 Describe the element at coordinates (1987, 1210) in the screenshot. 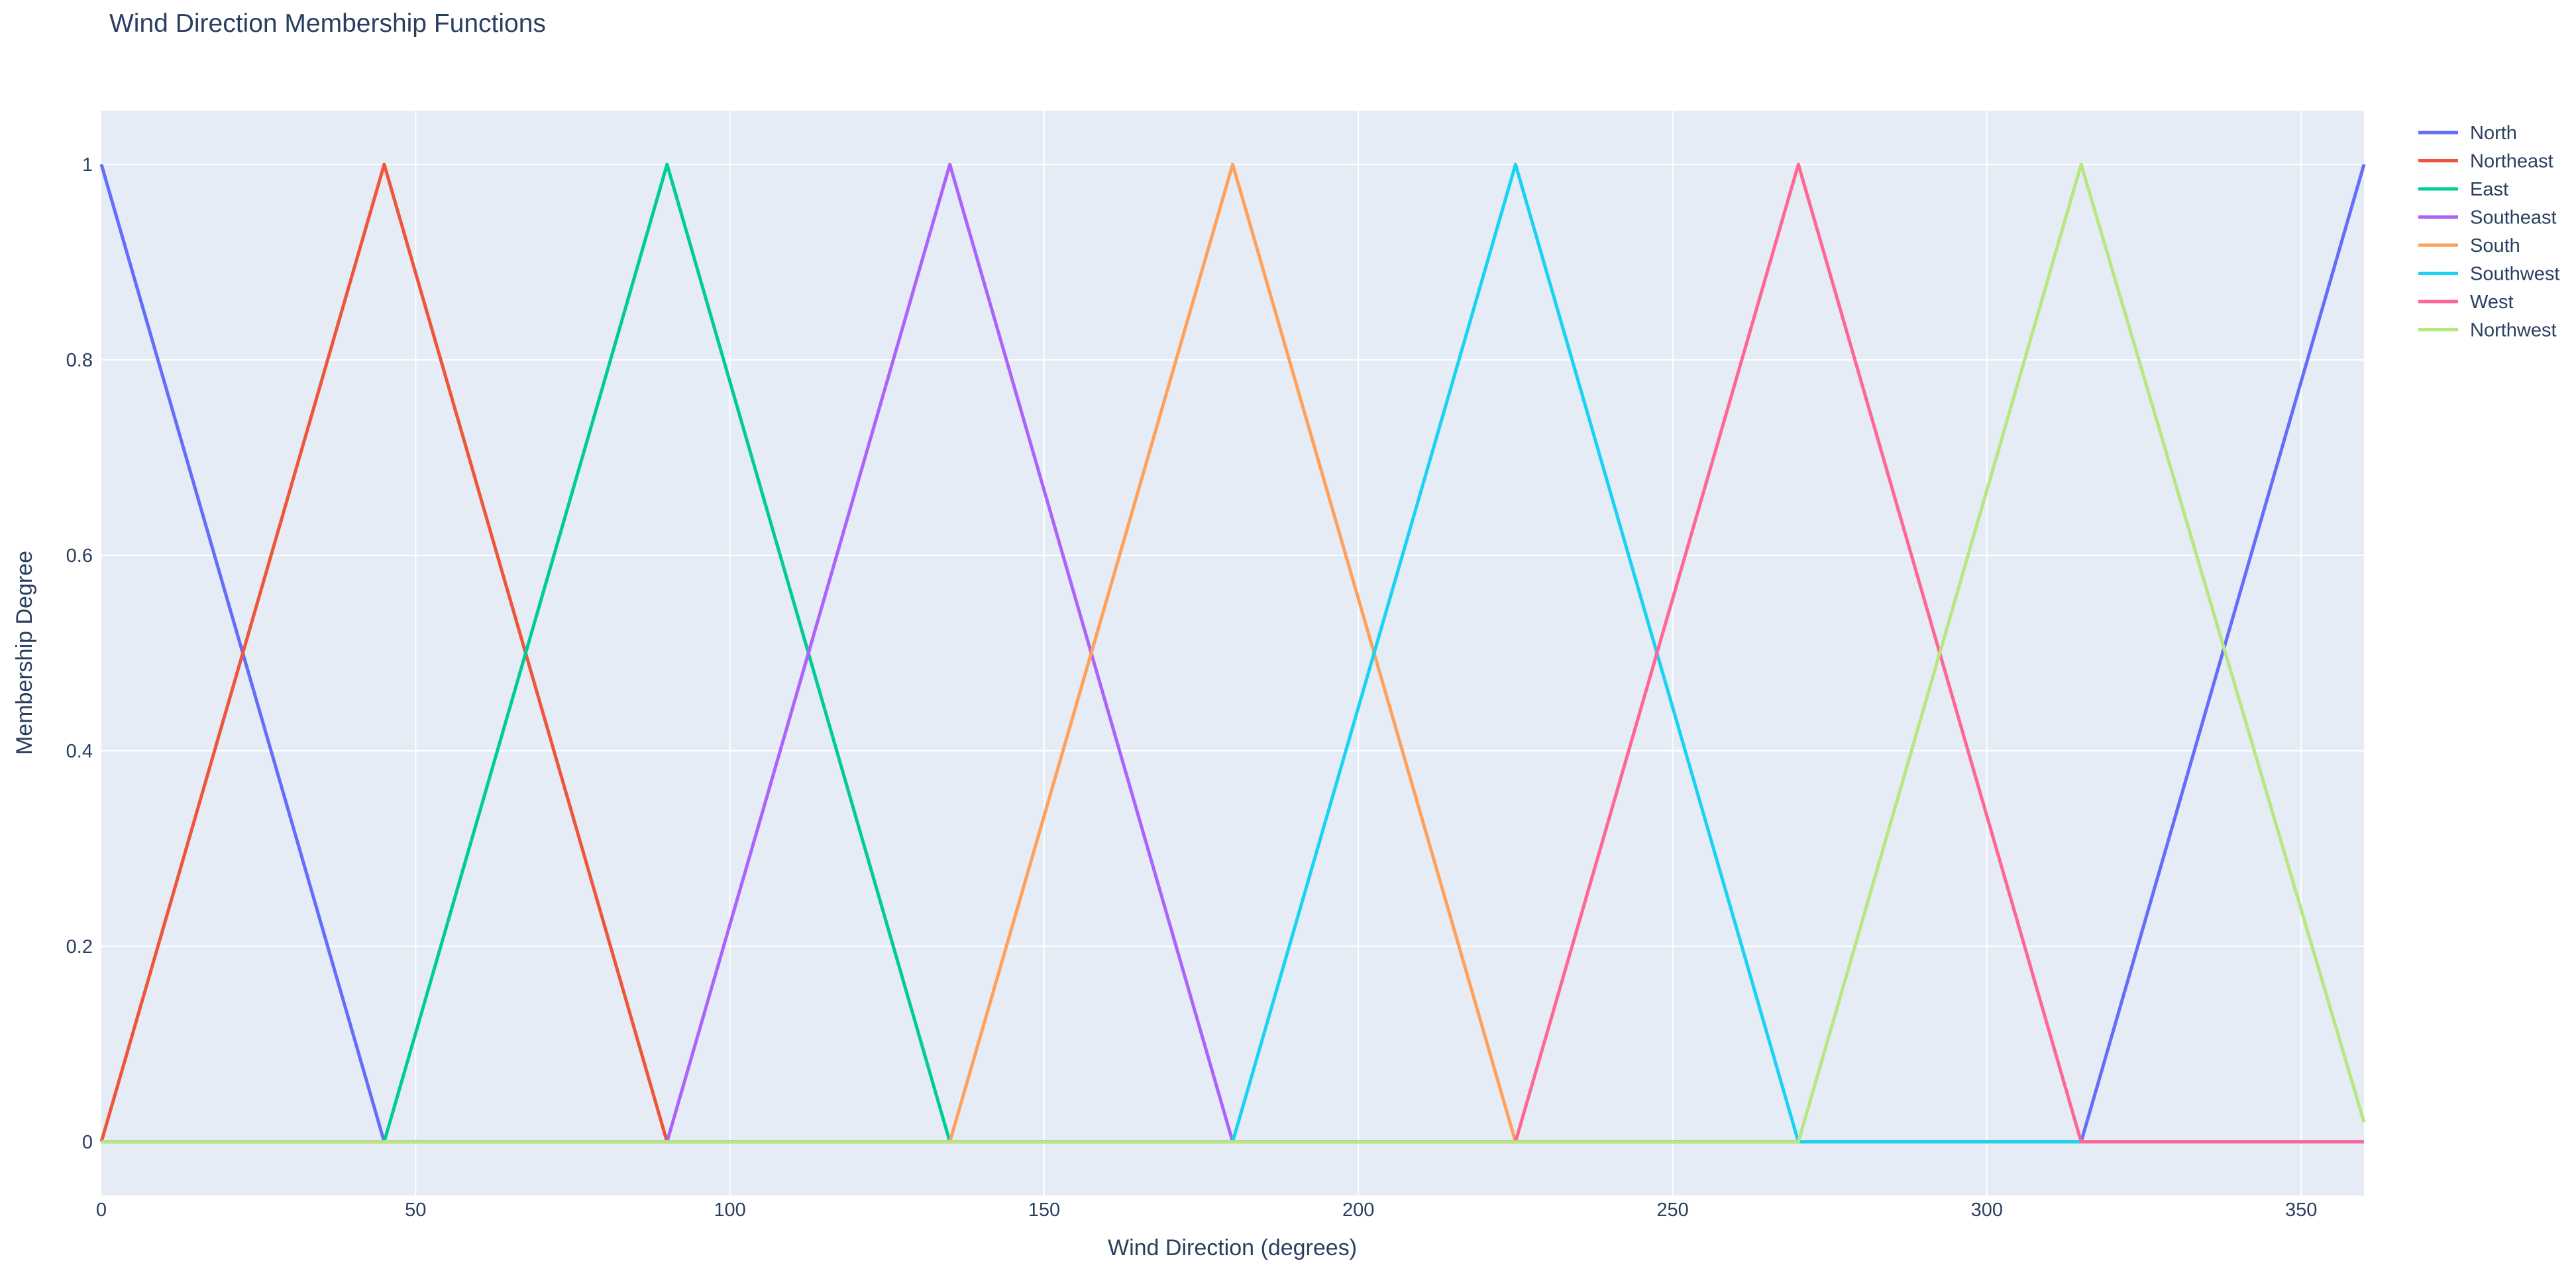

I see `x-tick-label: 300` at that location.